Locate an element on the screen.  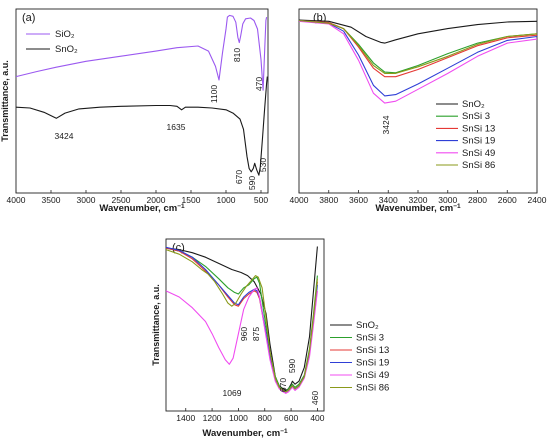
x-tick-label: 2400 is located at coordinates (537, 200).